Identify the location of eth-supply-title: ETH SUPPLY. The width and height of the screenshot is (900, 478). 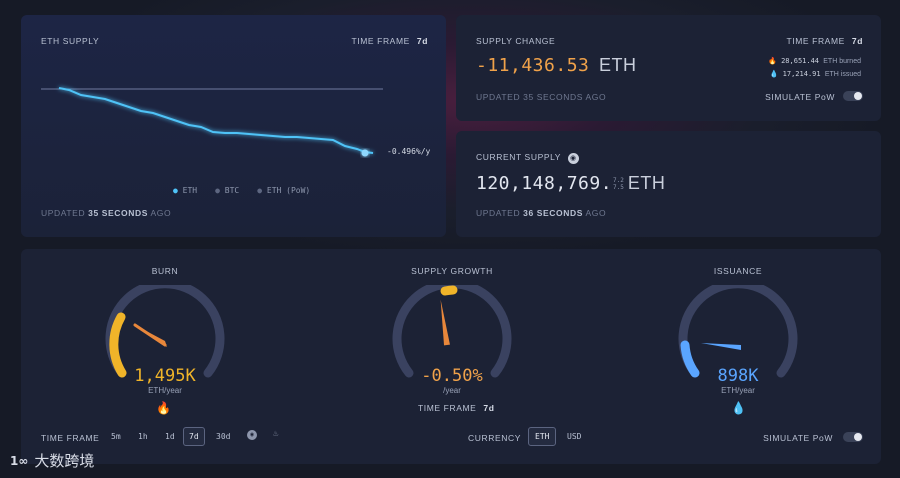
(70, 41).